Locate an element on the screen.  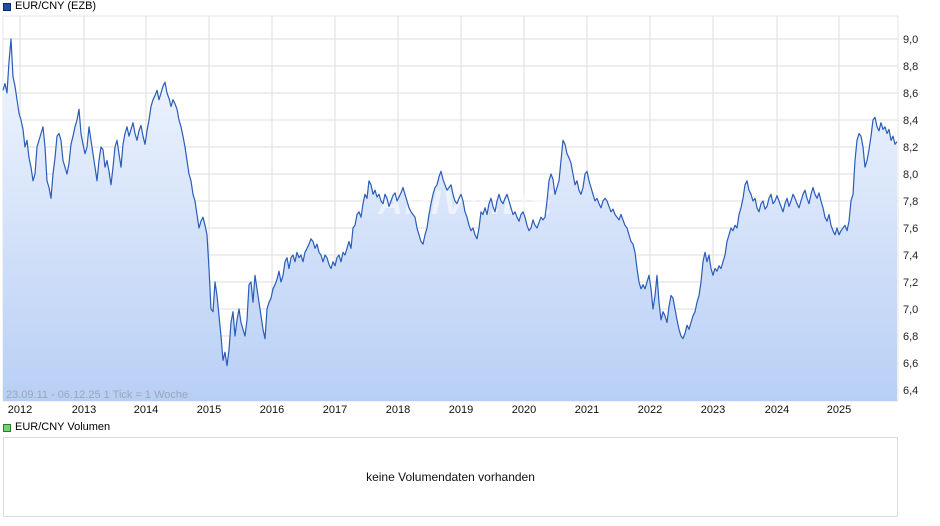
y-tick-label: 8,2 is located at coordinates (910, 148).